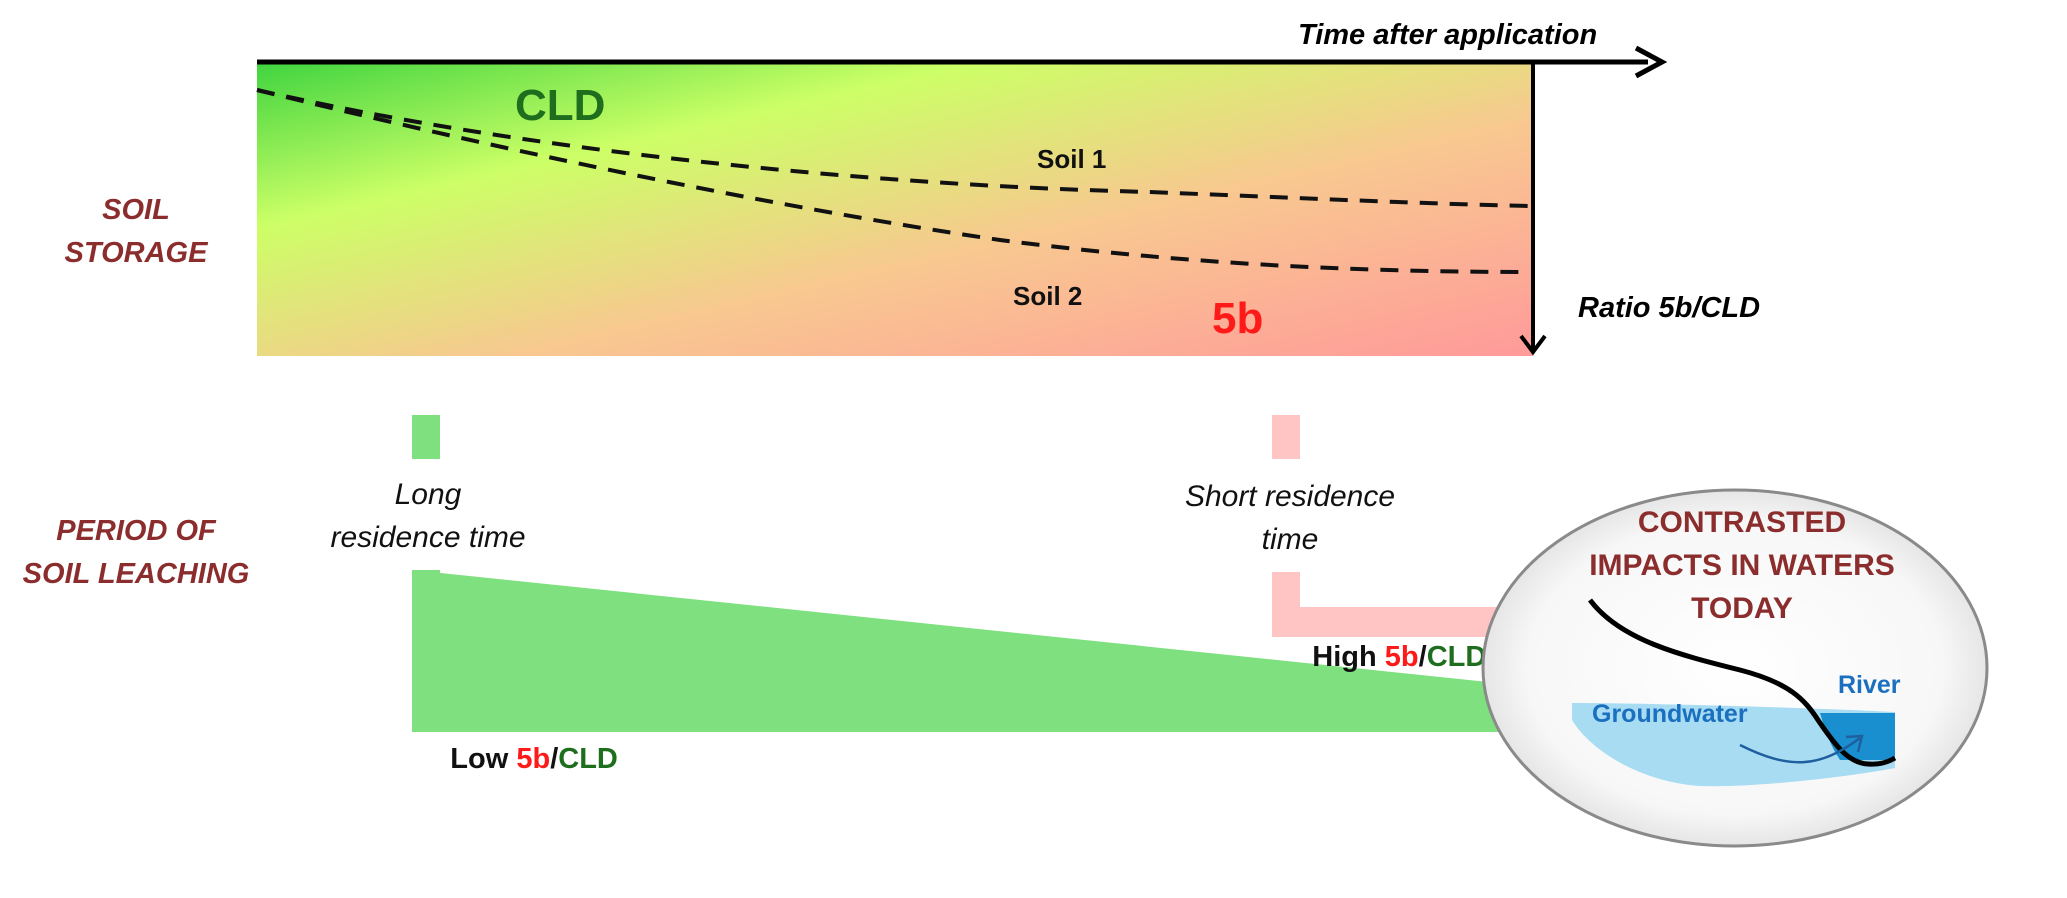 This screenshot has width=2067, height=898. What do you see at coordinates (1457, 657) in the screenshot?
I see `high-ratio-den: CLD` at bounding box center [1457, 657].